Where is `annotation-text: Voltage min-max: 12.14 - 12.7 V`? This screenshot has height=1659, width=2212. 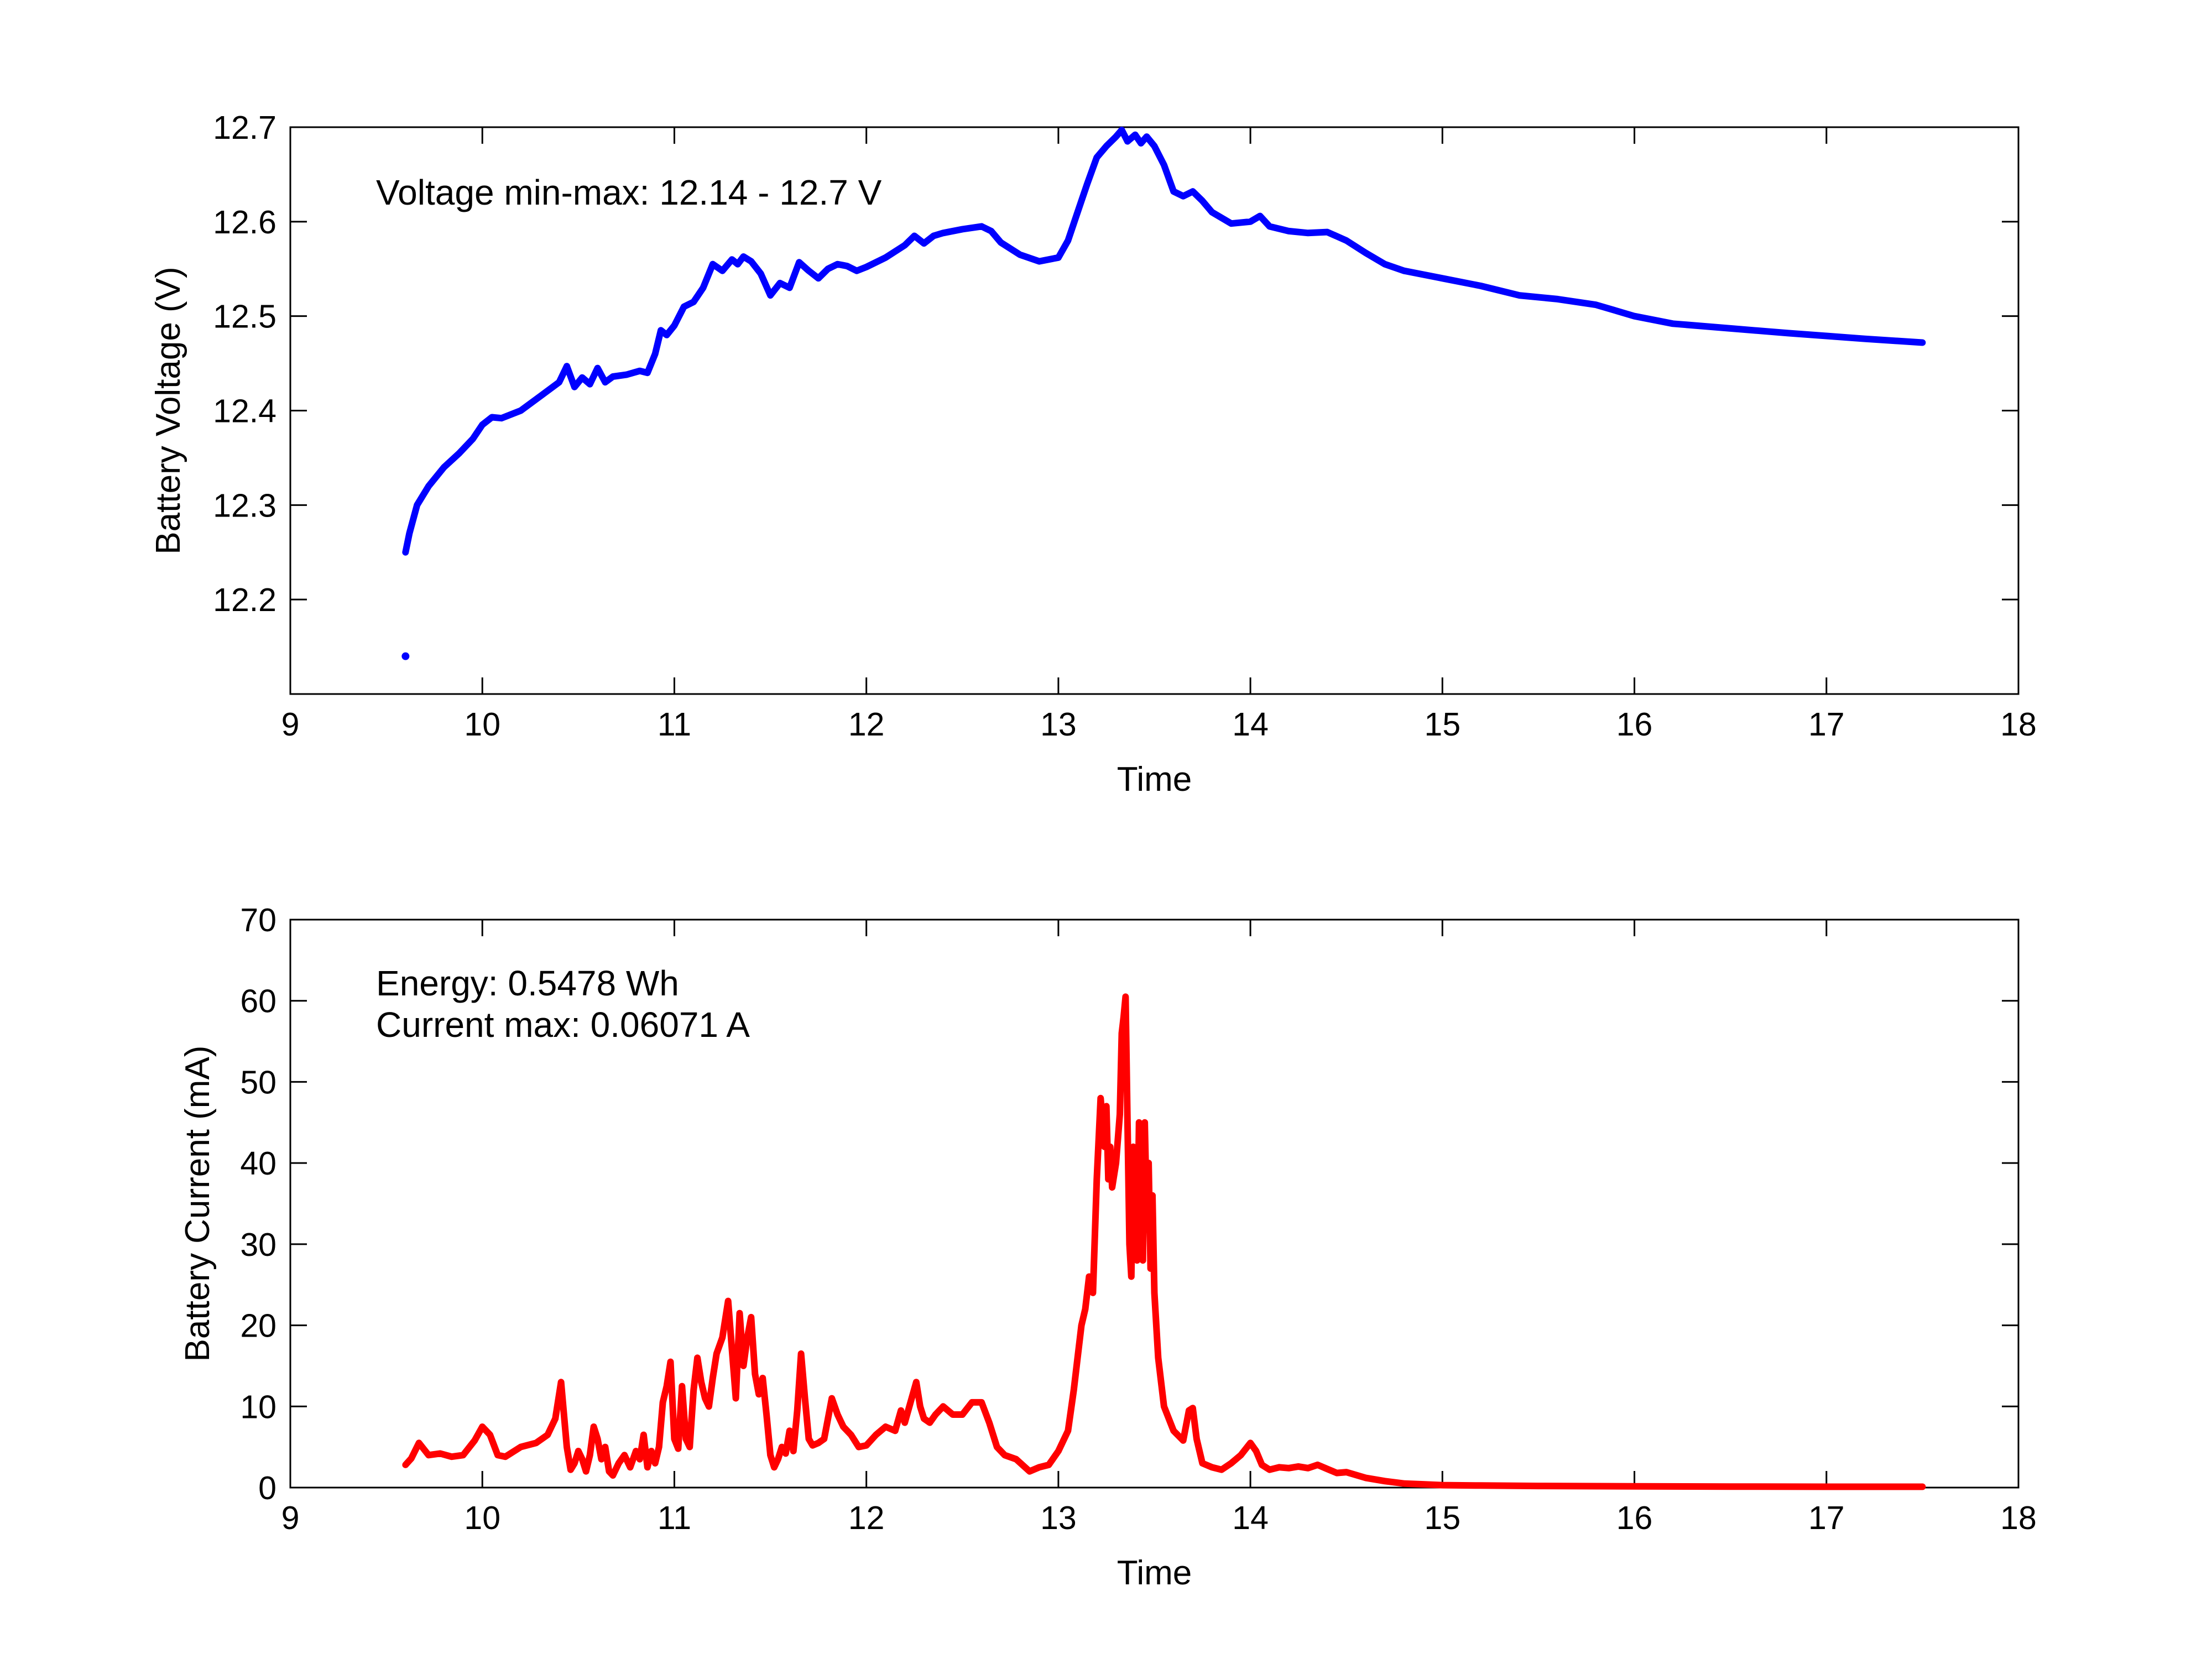
annotation-text: Voltage min-max: 12.14 - 12.7 V is located at coordinates (629, 192).